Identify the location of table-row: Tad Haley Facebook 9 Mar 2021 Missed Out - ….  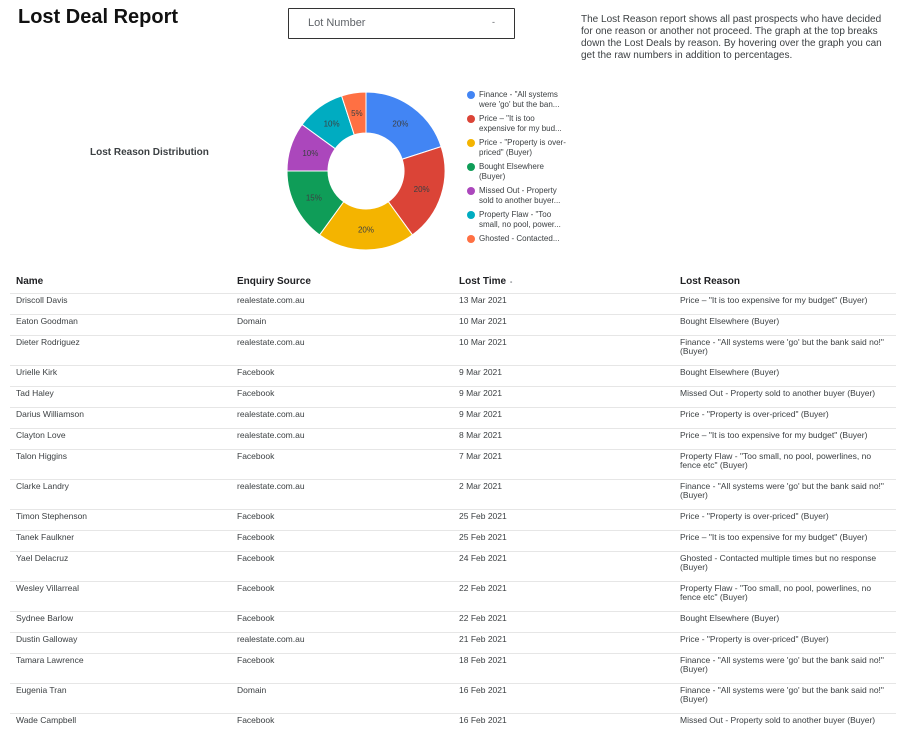
(453, 396).